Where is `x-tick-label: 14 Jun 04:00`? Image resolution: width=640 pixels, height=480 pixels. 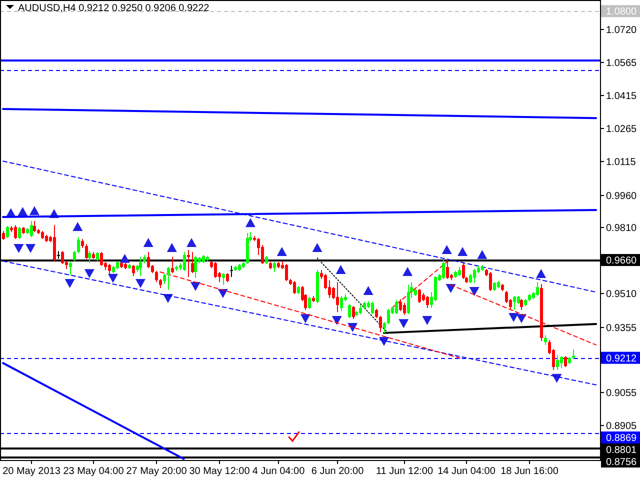 x-tick-label: 14 Jun 04:00 is located at coordinates (467, 471).